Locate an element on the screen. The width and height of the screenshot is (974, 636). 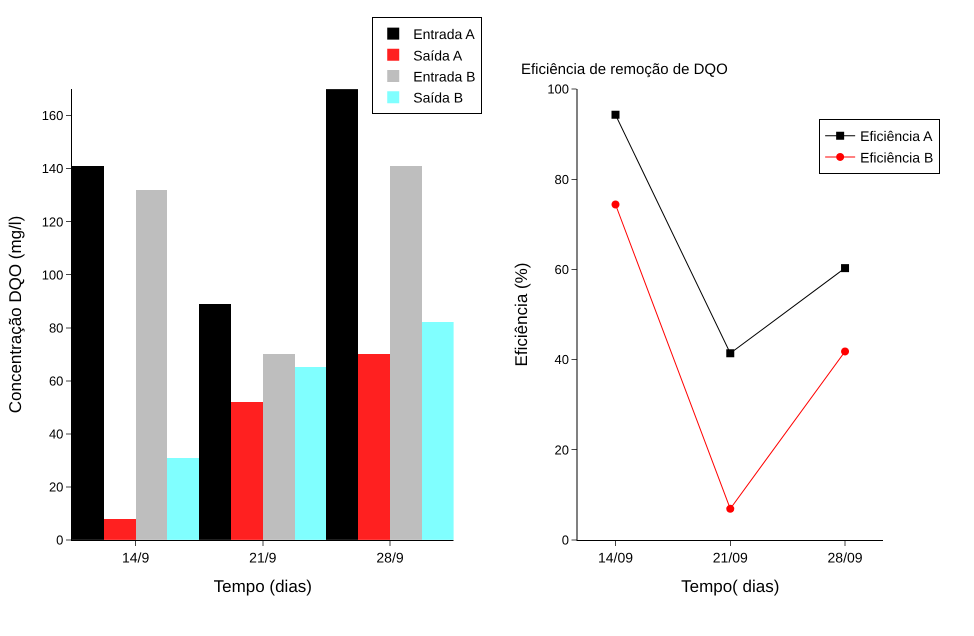
x-tick-label: 14/9 is located at coordinates (136, 558).